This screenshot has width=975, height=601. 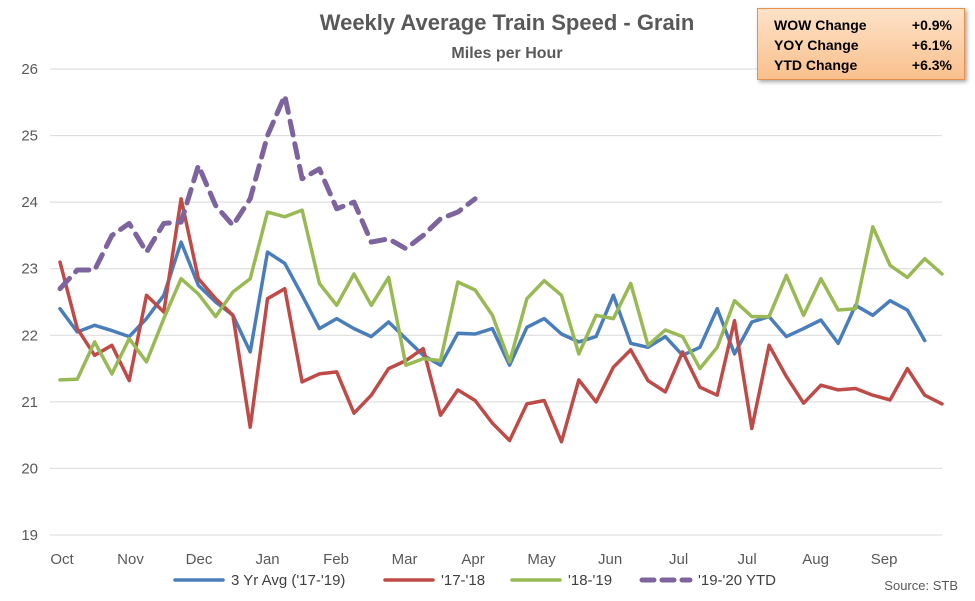 I want to click on y-tick-label: 22, so click(x=29, y=335).